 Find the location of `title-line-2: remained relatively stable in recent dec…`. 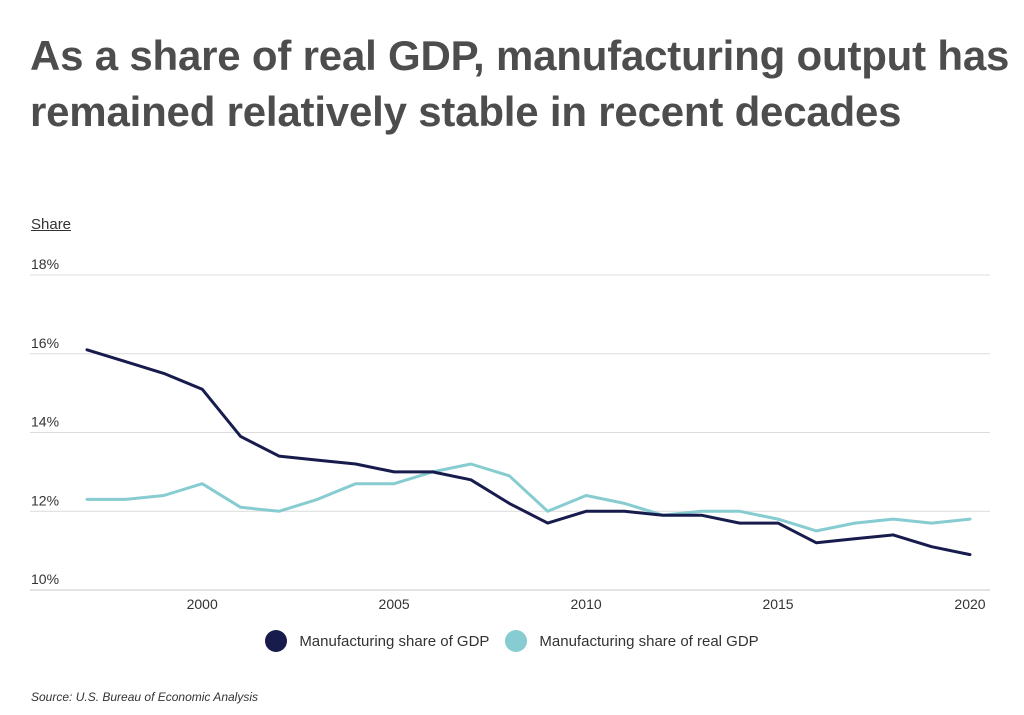

title-line-2: remained relatively stable in recent dec… is located at coordinates (466, 111).